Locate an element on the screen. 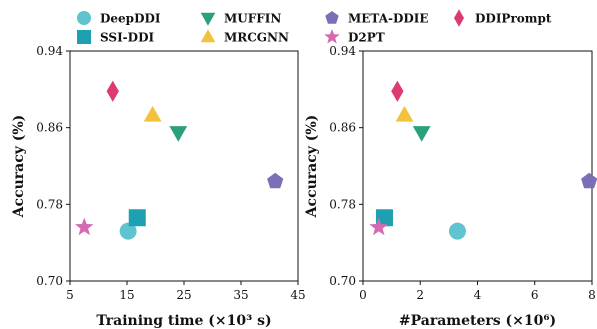  legend-marker-deepddi is located at coordinates (84, 18).